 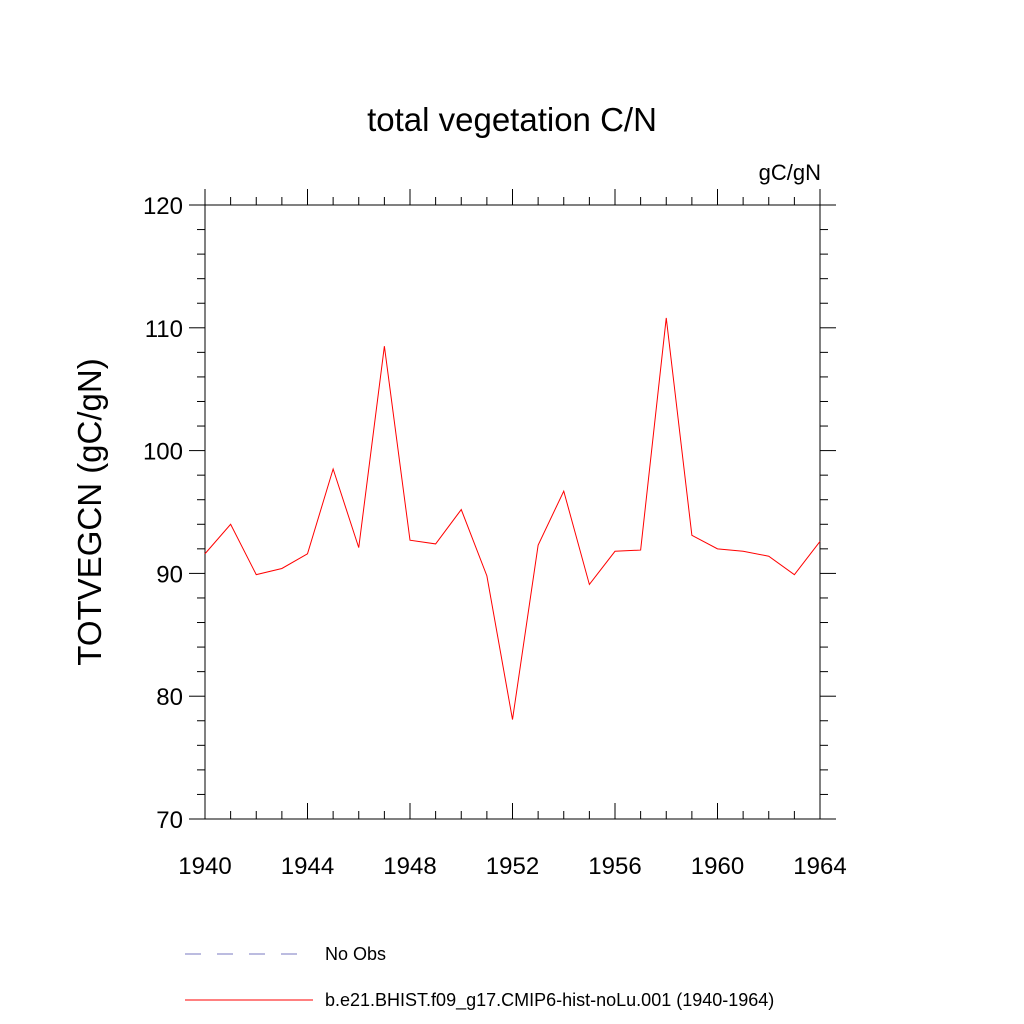 I want to click on x-tick-label: 1952, so click(x=512, y=866).